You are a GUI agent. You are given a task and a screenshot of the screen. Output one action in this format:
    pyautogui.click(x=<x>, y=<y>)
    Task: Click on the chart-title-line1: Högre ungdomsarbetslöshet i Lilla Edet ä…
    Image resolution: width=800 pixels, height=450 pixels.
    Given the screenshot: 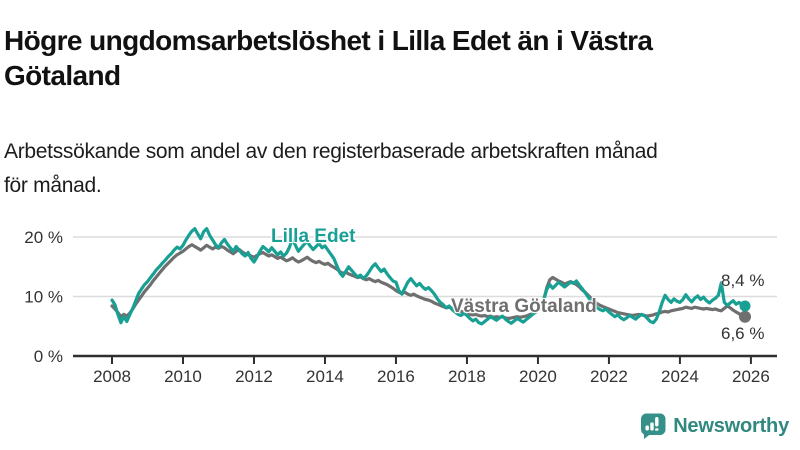 What is the action you would take?
    pyautogui.click(x=328, y=40)
    